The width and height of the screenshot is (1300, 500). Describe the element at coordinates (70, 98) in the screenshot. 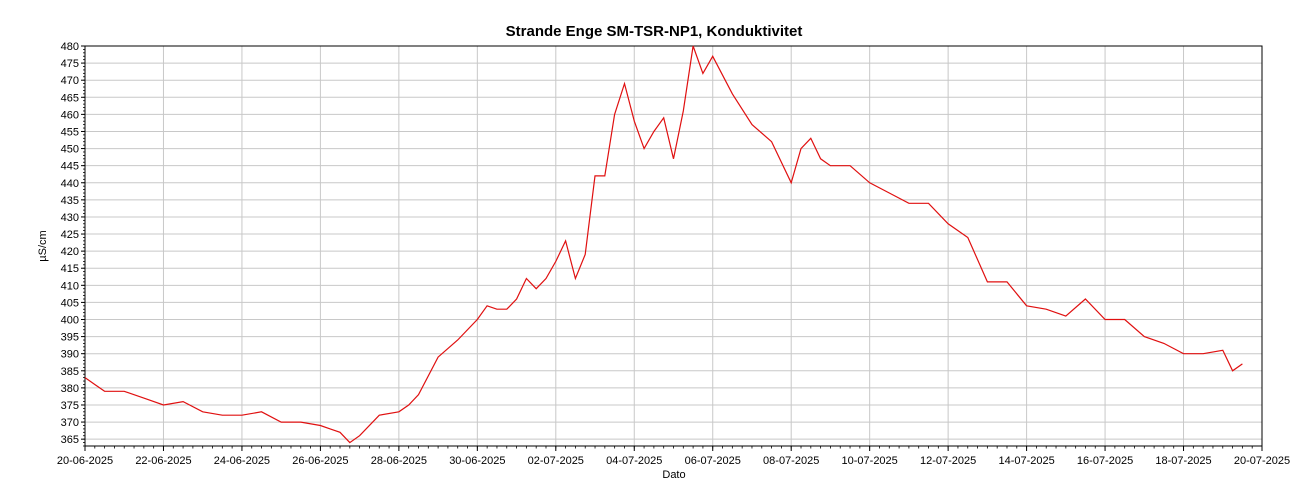

I see `y-tick-label: 465` at that location.